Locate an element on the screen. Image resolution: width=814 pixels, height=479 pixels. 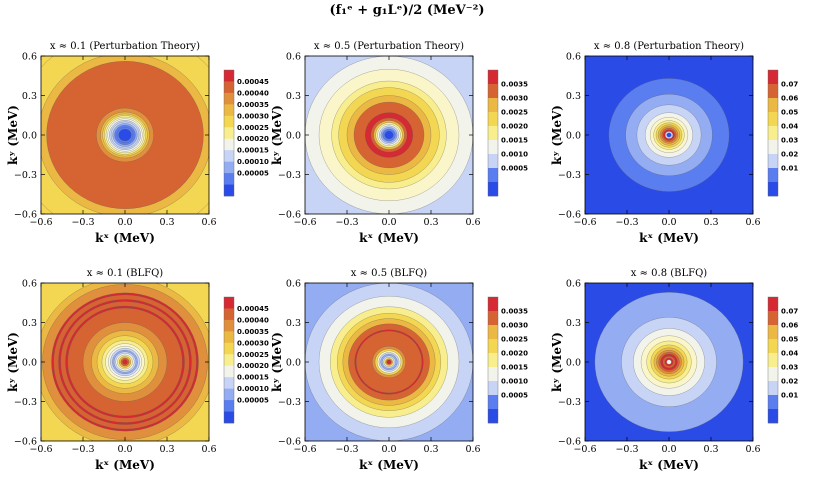
colorbar-tick-label: 0.00025 is located at coordinates (253, 128).